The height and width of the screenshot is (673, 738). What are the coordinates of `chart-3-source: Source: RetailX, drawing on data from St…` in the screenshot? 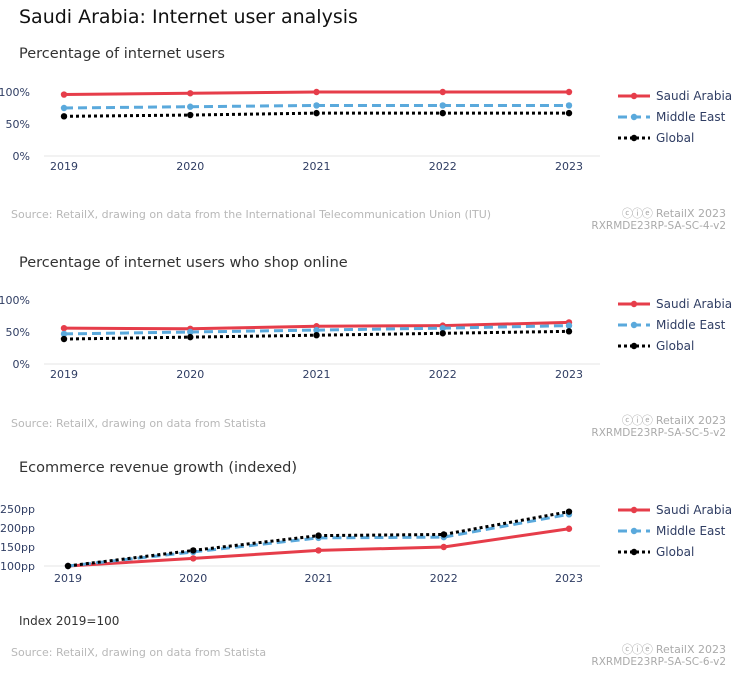 It's located at (139, 652).